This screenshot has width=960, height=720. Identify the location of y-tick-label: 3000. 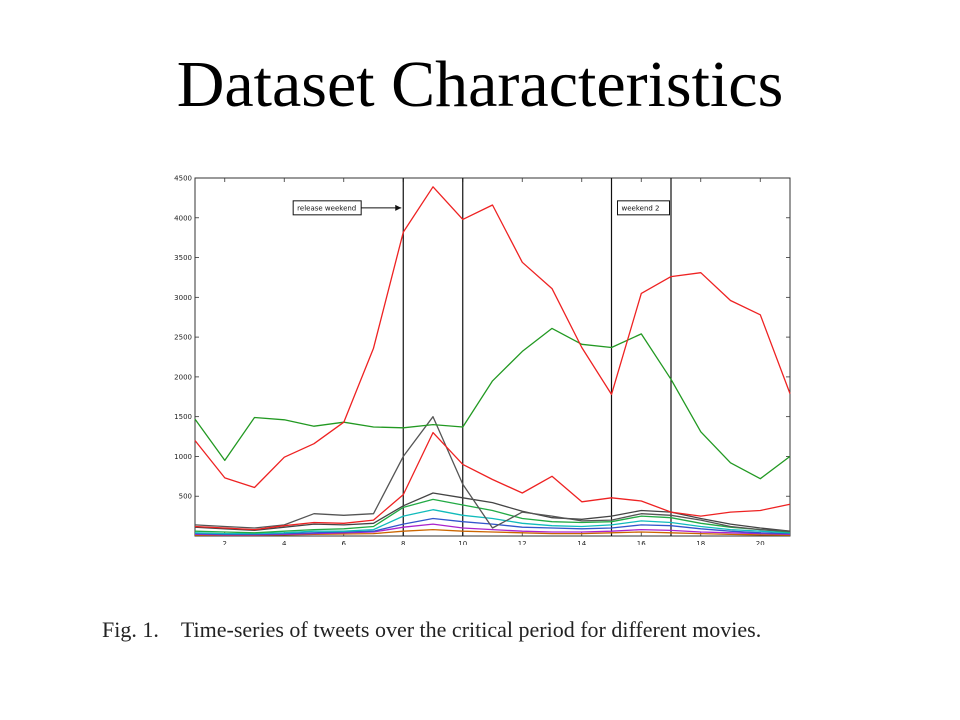
(183, 298).